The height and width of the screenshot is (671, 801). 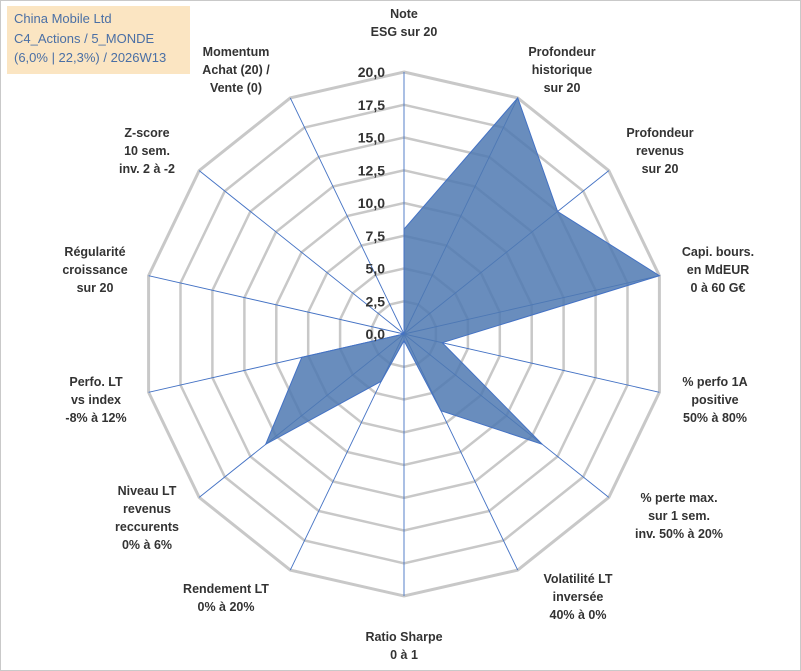 I want to click on tick-layer: 0,0 2,5 5,0 7,5 10,0 12,5 15,0 17,5 20,0, so click(x=371, y=203).